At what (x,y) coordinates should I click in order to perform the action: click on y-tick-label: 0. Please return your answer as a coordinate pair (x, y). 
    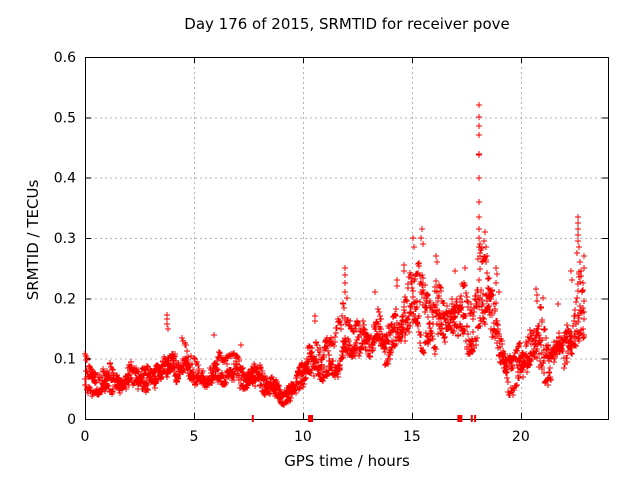
    Looking at the image, I should click on (71, 420).